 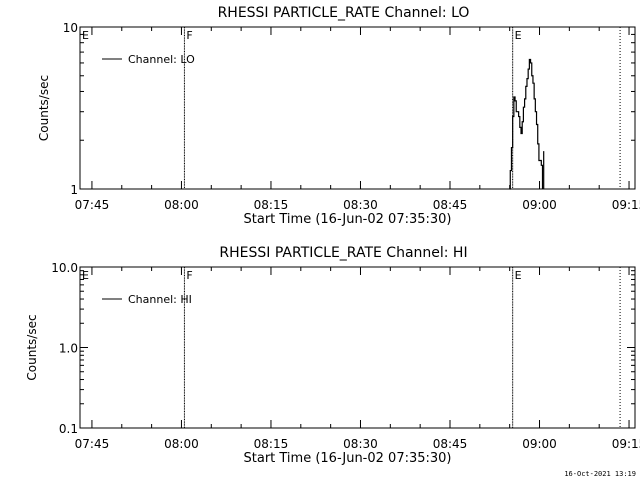 I want to click on p2-y-tick-label: 0.1, so click(x=68, y=429).